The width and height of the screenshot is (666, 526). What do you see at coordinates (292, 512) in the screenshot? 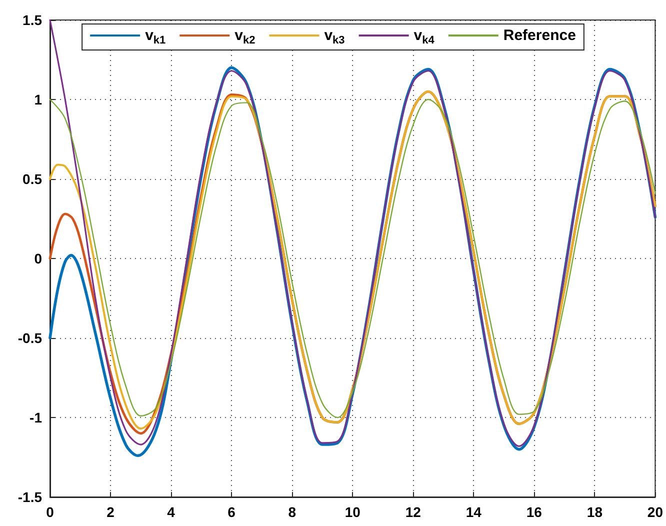
I see `x-tick-label: 8` at bounding box center [292, 512].